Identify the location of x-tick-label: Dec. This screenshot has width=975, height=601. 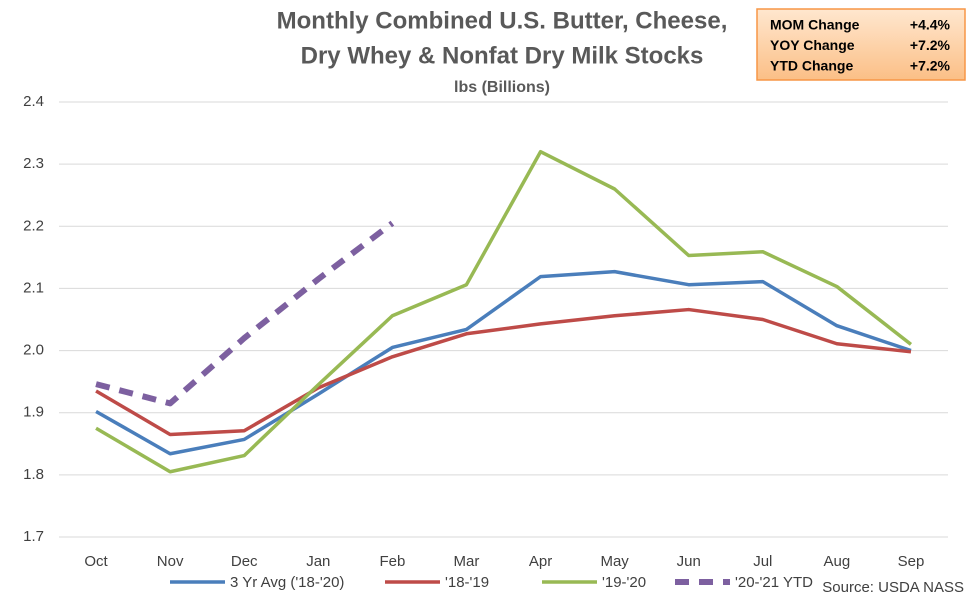
(244, 561).